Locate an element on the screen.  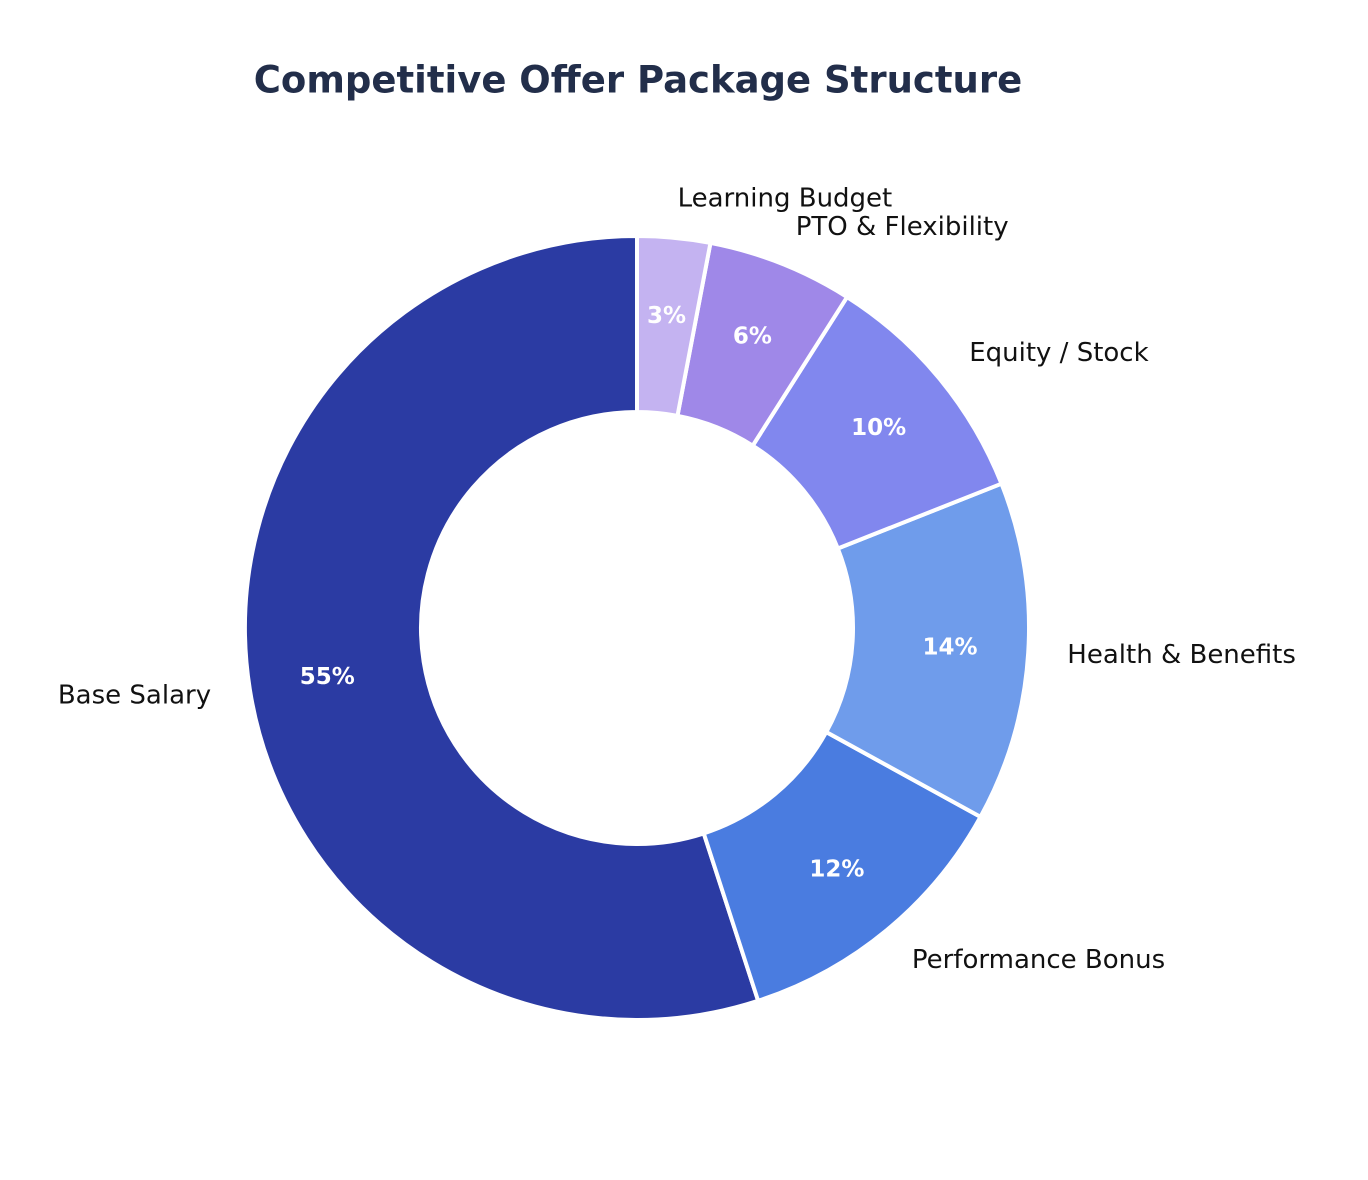
percent-label-performance-bonus: 12% is located at coordinates (836, 870).